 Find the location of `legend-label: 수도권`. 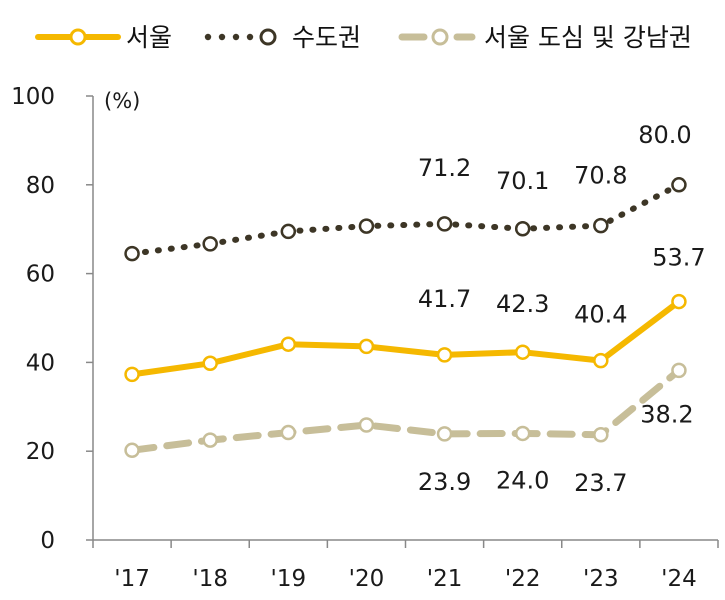

legend-label: 수도권 is located at coordinates (326, 37).